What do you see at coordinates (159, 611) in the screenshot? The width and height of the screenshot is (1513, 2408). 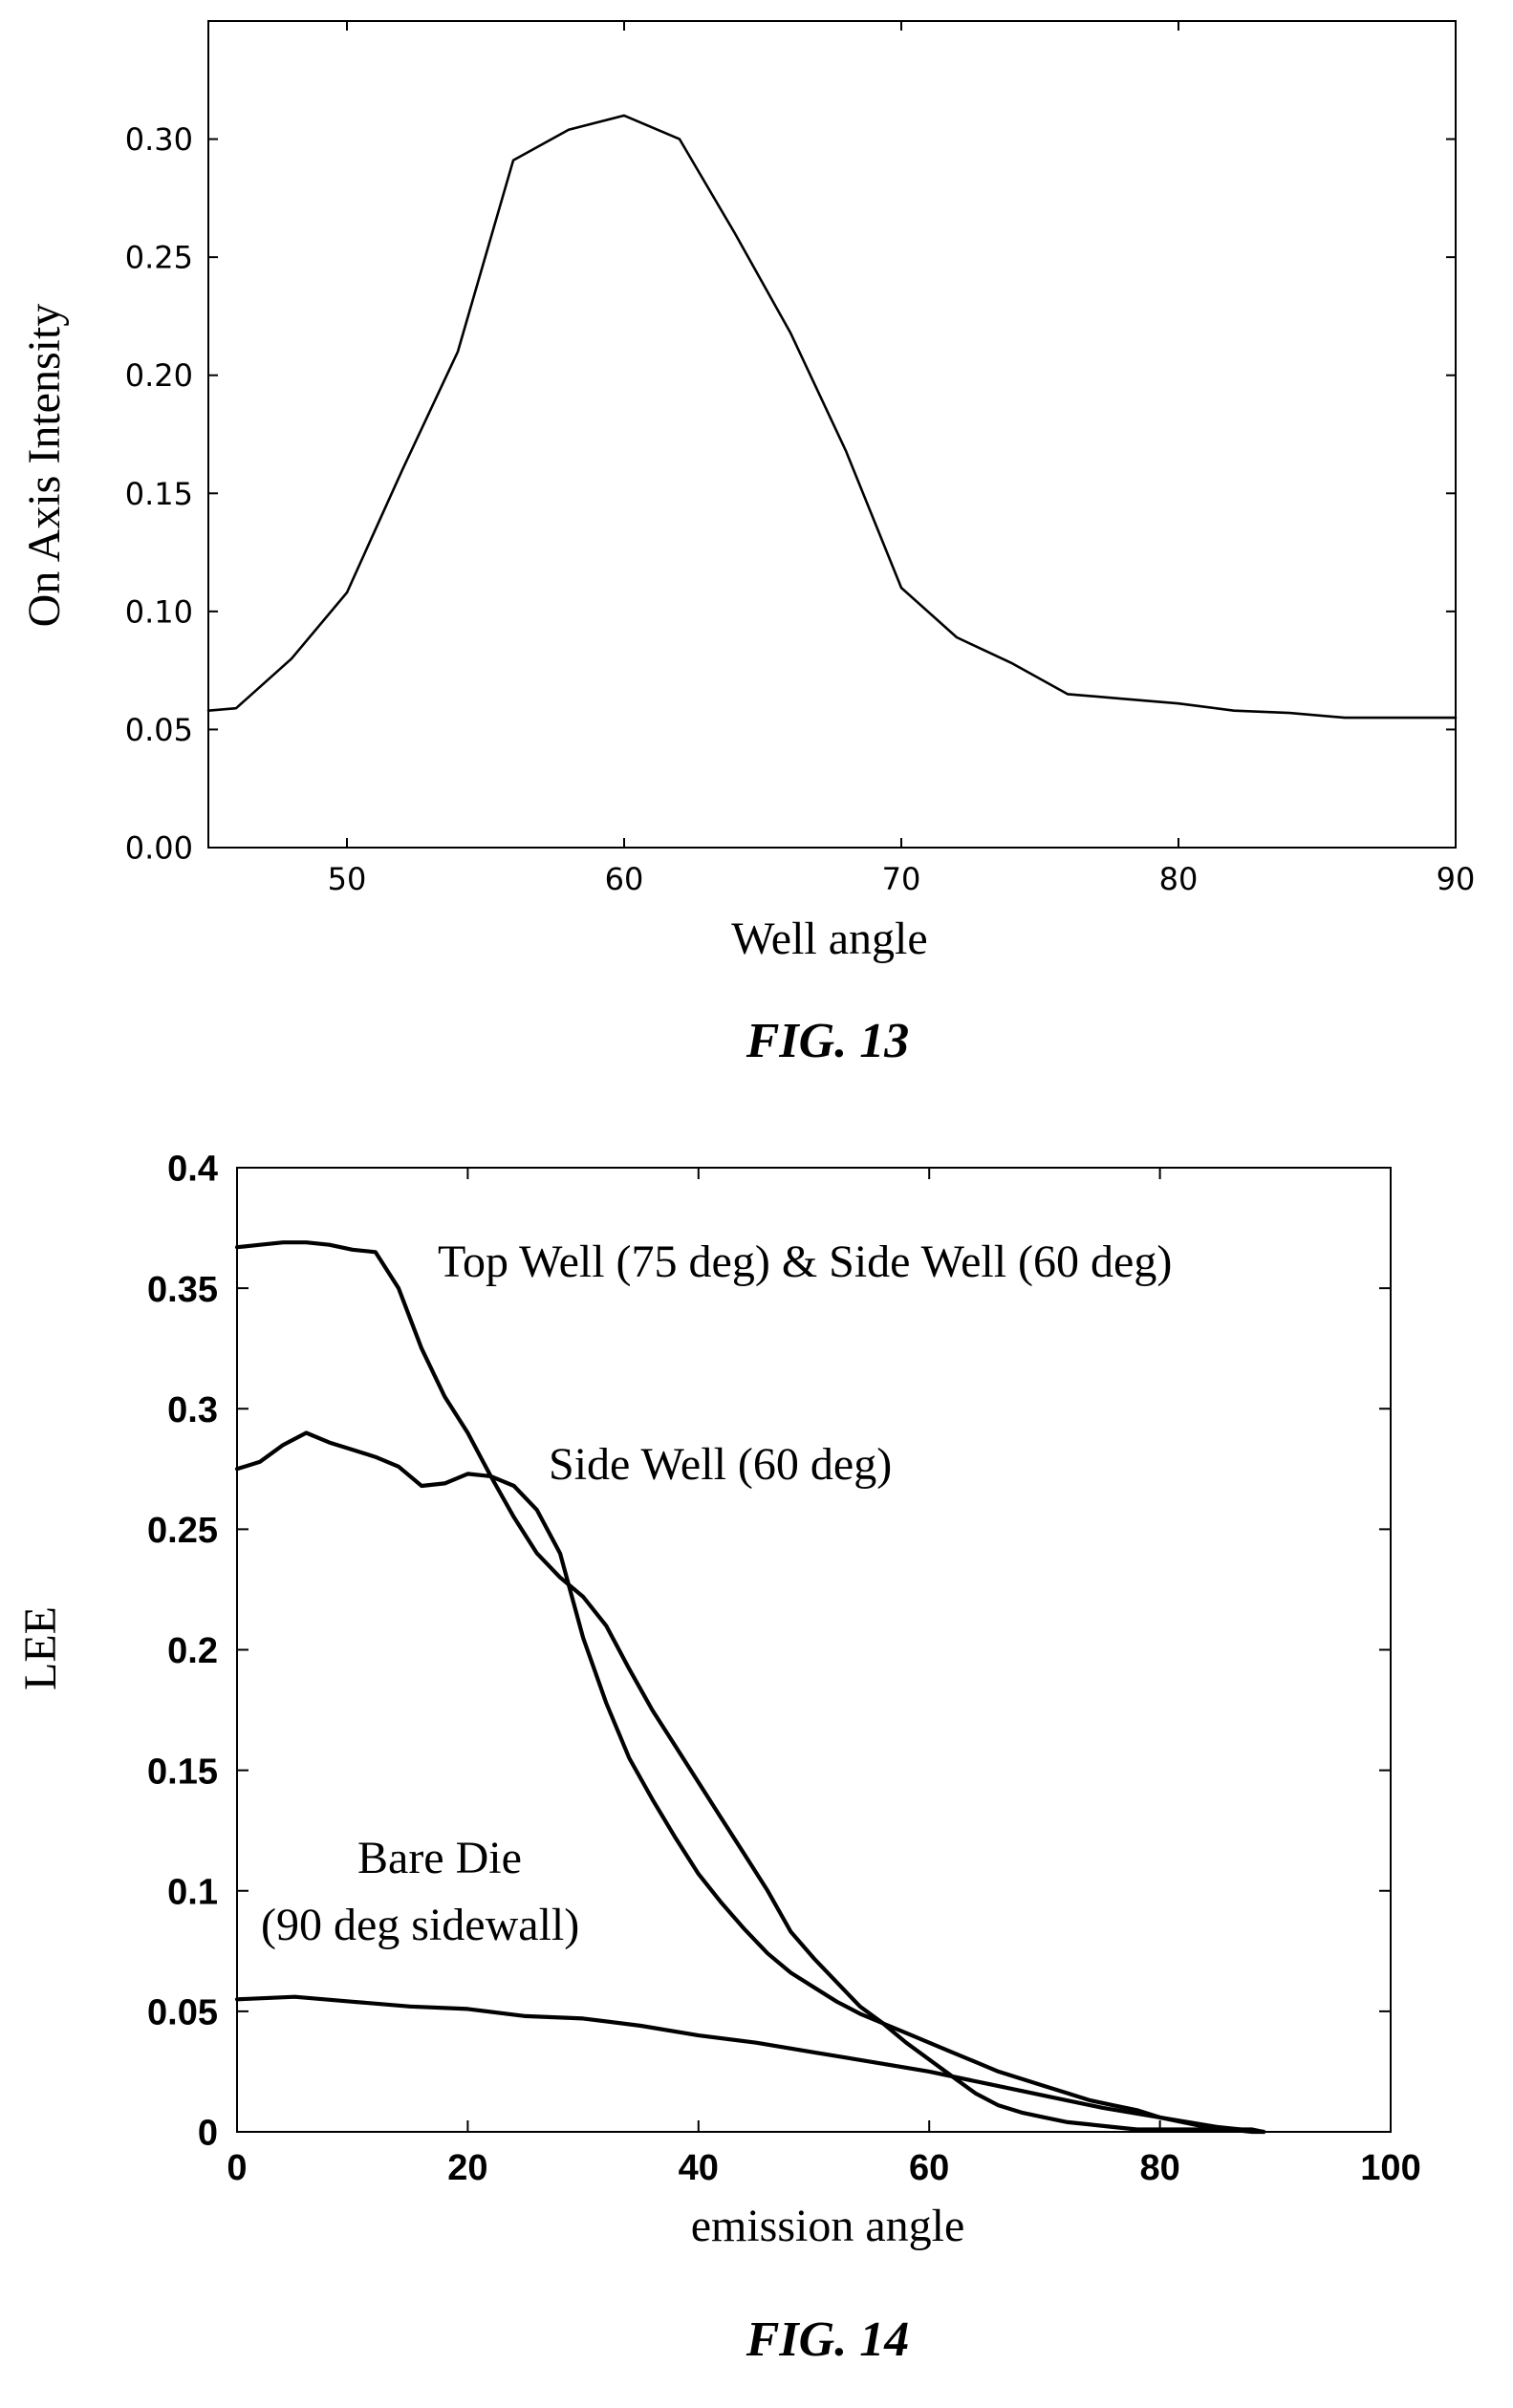 I see `y-tick-label: 0.10` at bounding box center [159, 611].